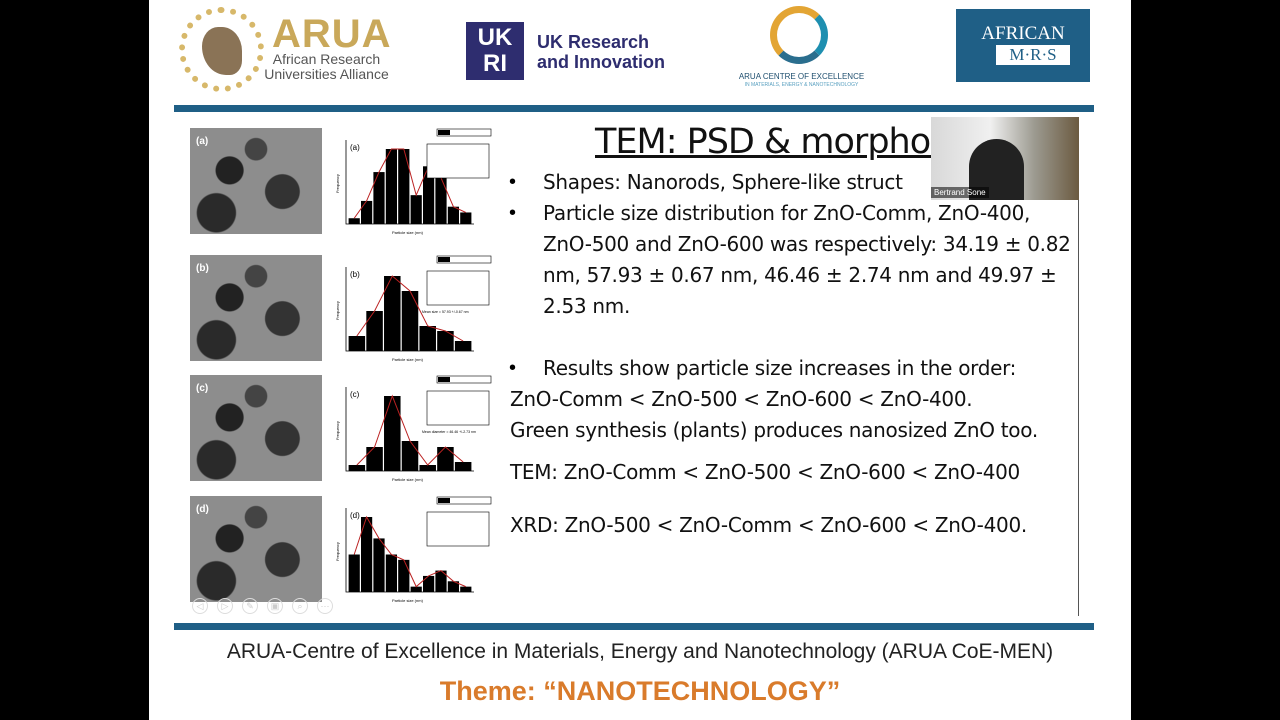  What do you see at coordinates (202, 509) in the screenshot?
I see `tem-image-label: (d)` at bounding box center [202, 509].